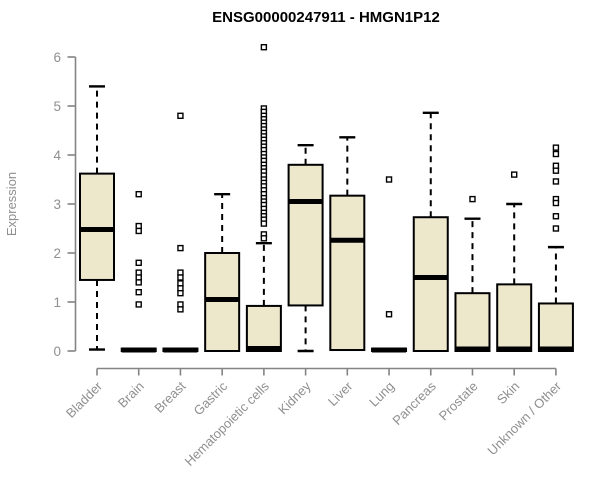 This screenshot has width=600, height=500. I want to click on x-tick-label: Kidney, so click(294, 397).